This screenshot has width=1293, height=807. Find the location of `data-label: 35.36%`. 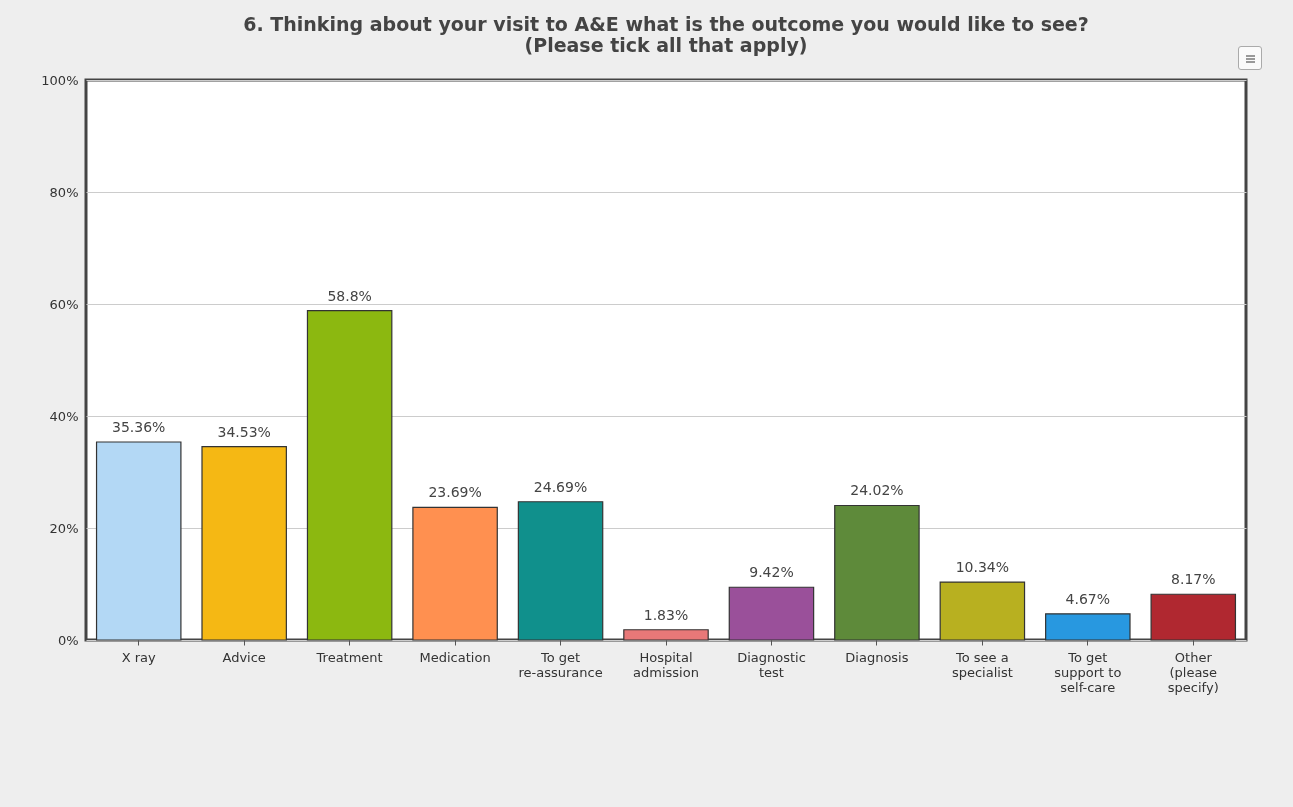

data-label: 35.36% is located at coordinates (139, 426).